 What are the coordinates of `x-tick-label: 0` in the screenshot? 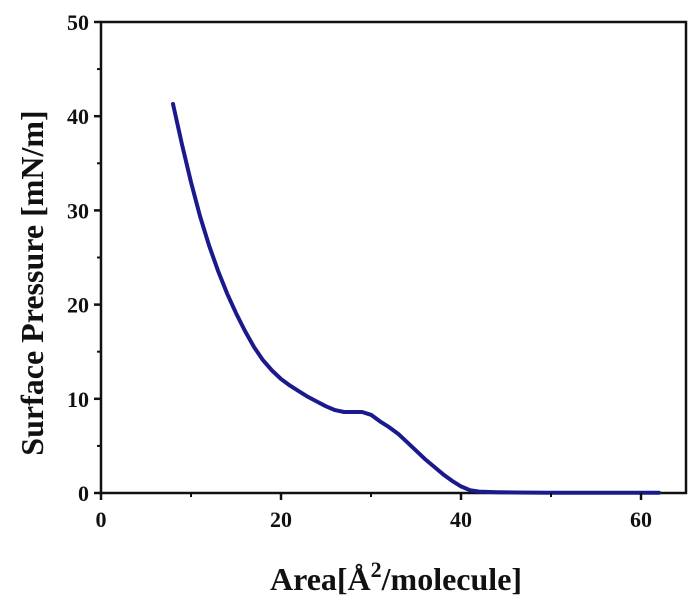 It's located at (101, 519).